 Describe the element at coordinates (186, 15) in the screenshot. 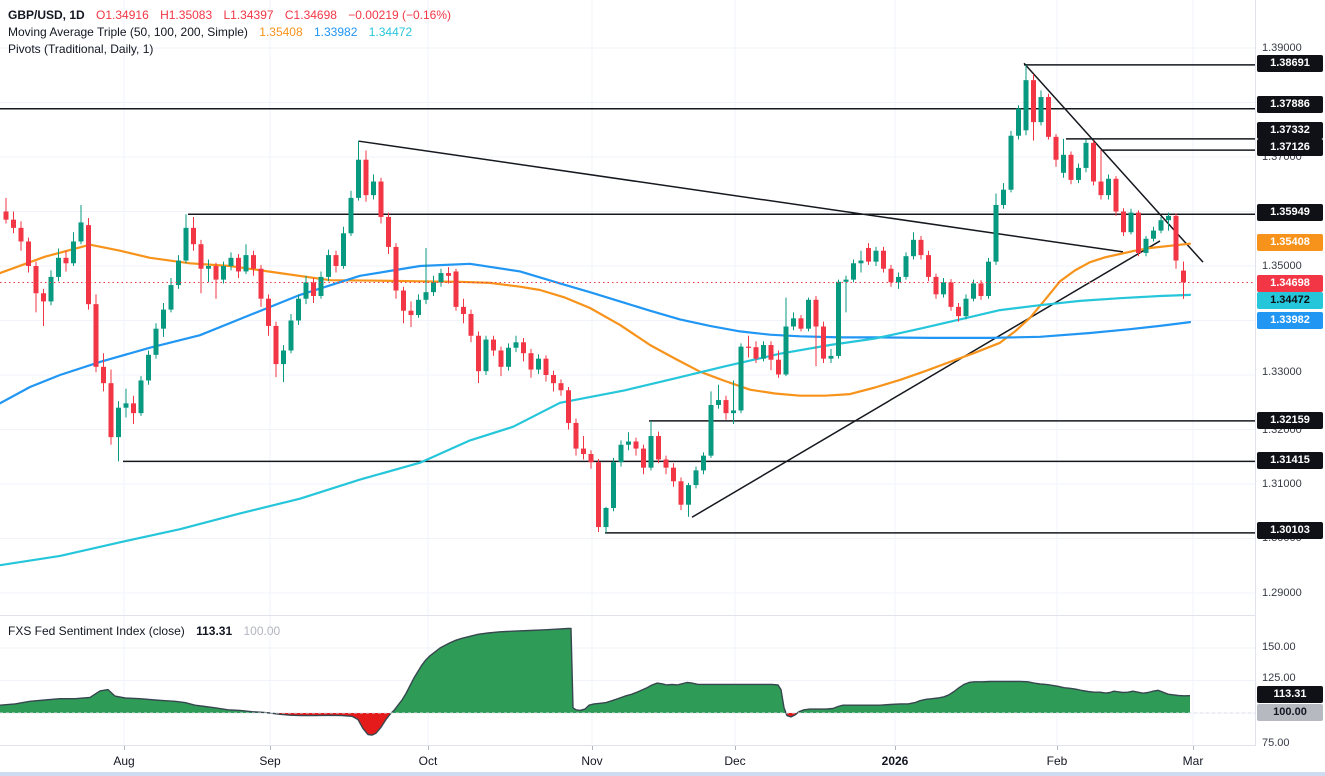

I see `ohlc-high: H1.35083` at that location.